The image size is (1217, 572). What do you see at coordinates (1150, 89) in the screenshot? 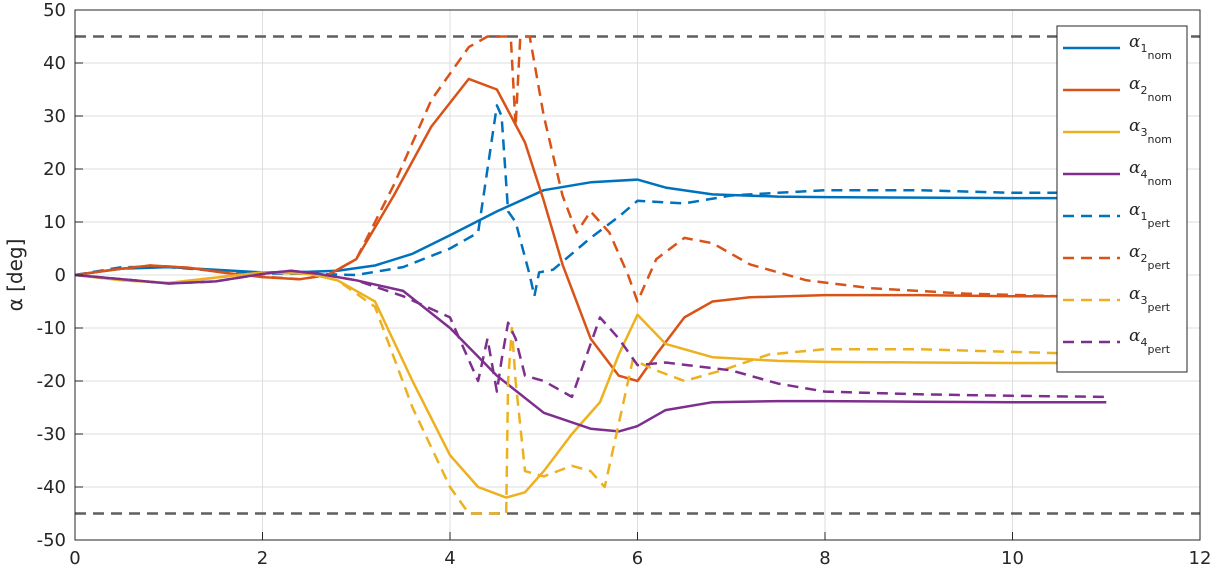
I see `legend-label: α2nom` at bounding box center [1150, 89].